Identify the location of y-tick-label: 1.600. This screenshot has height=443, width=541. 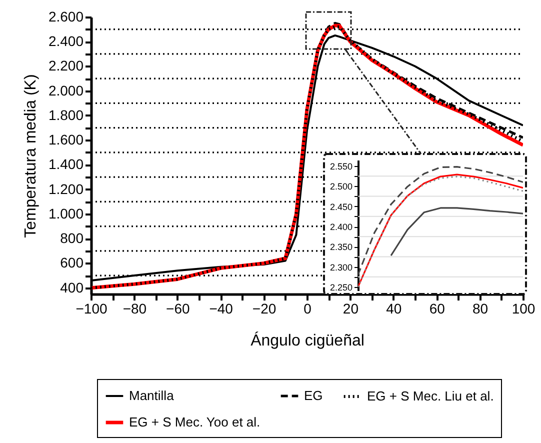
(66, 140).